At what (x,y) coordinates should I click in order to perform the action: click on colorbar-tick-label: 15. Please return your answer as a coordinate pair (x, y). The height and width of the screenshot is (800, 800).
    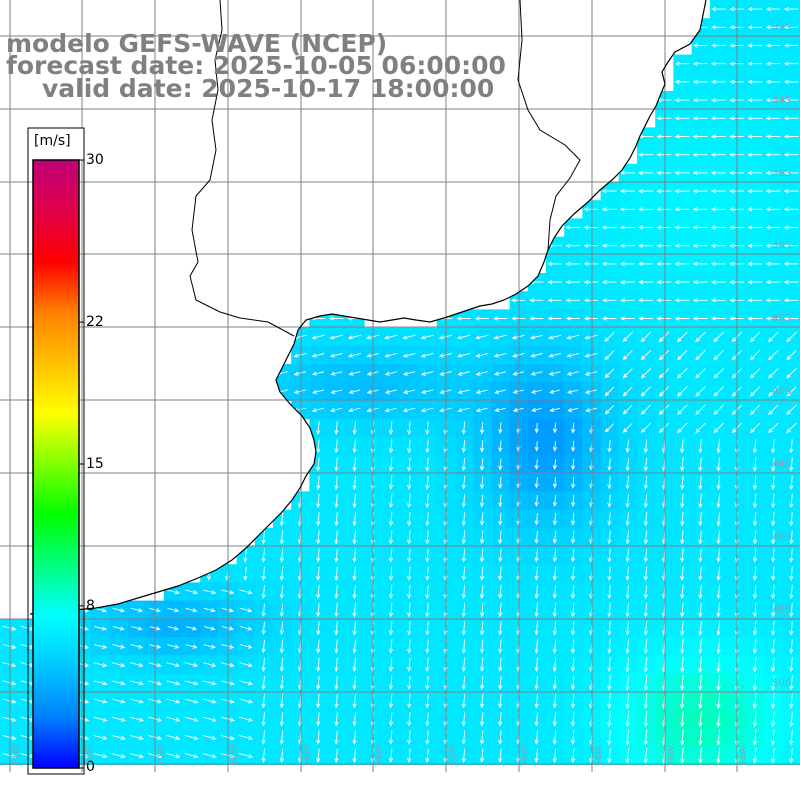
    Looking at the image, I should click on (95, 464).